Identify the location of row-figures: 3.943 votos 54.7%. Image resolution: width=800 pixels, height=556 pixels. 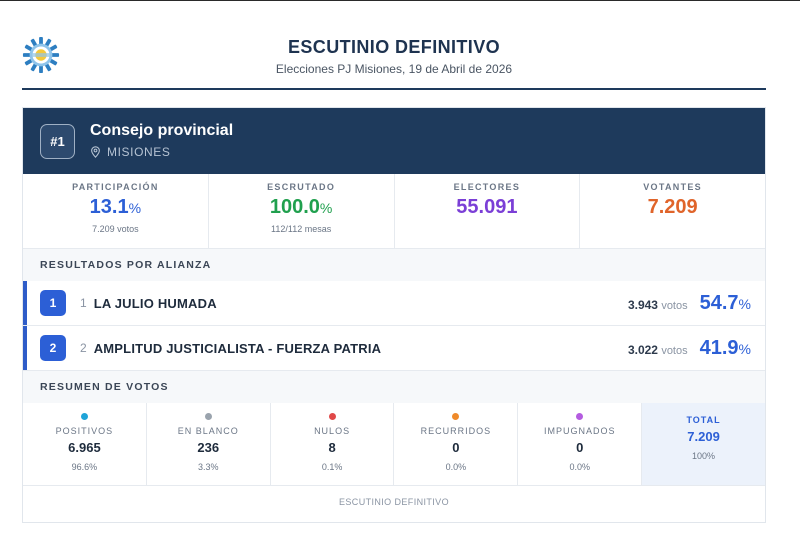
(689, 303).